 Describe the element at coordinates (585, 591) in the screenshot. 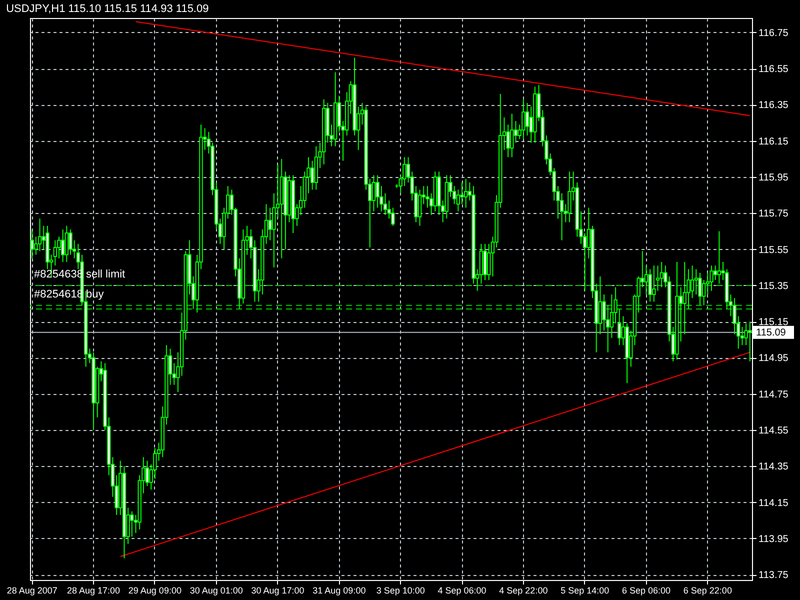

I see `x-tick-label: 5 Sep 14:00` at that location.